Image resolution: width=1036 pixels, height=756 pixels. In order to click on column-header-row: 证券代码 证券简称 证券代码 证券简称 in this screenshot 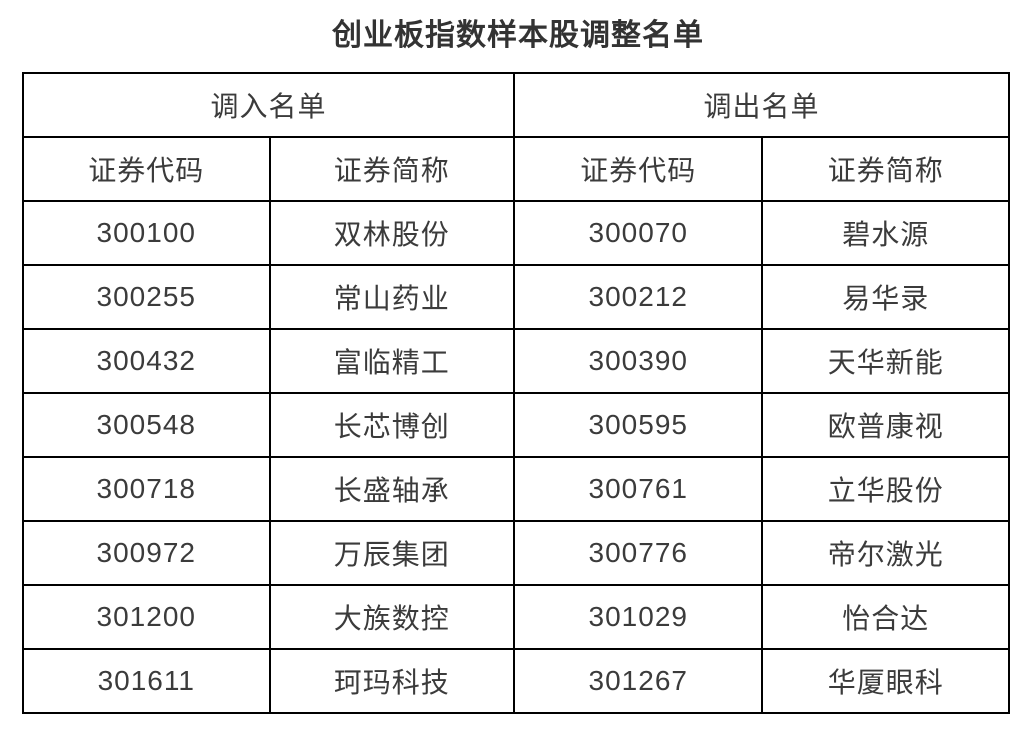, I will do `click(516, 169)`.